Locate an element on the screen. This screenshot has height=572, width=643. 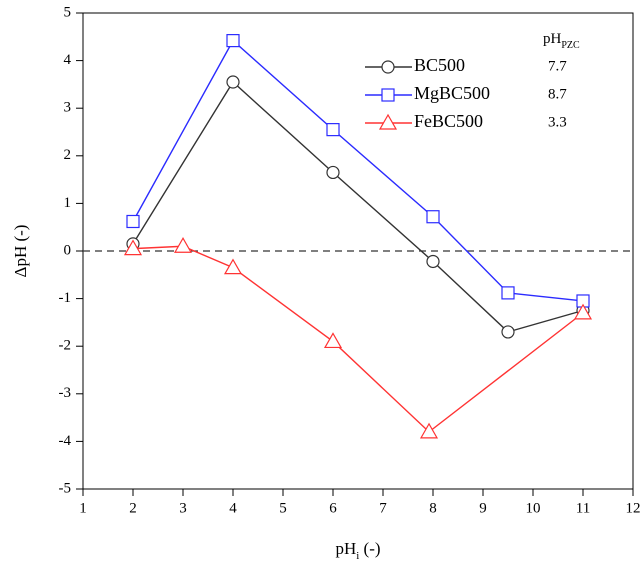
x-tick-label: 11 is located at coordinates (583, 508).